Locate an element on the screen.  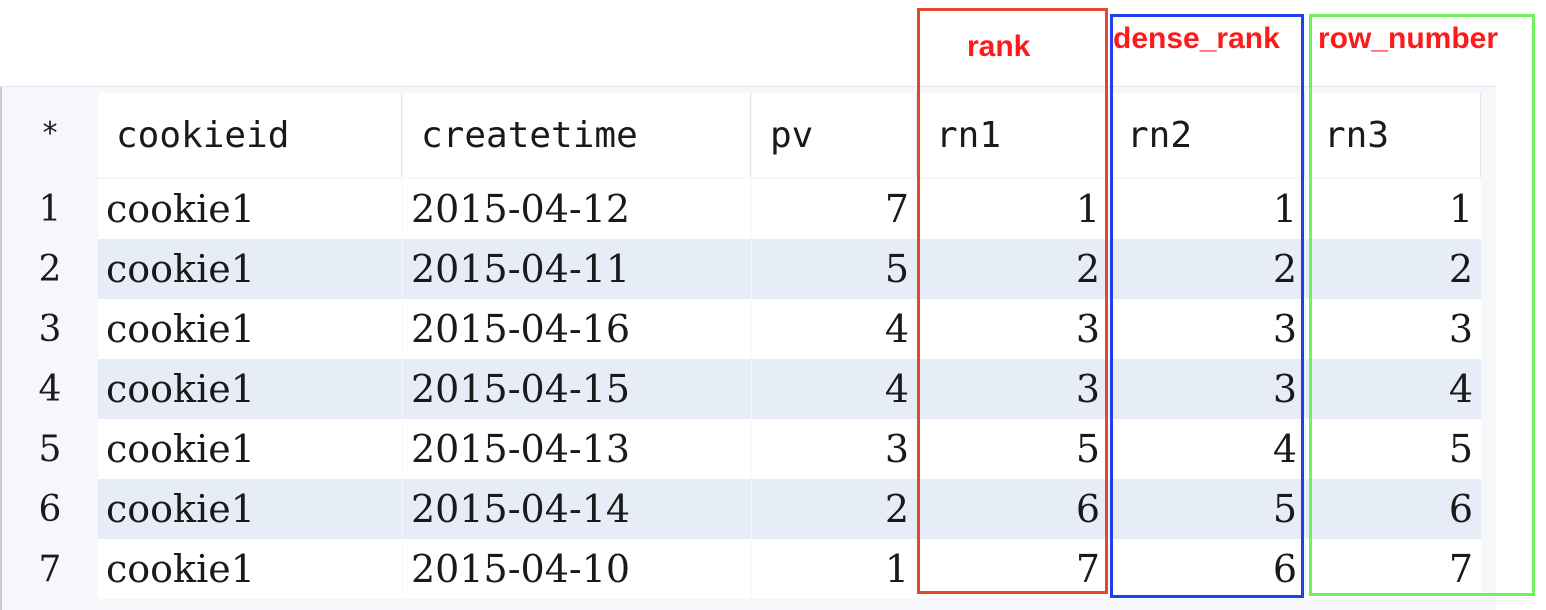
row-number-annotation-label: row_number is located at coordinates (1408, 38).